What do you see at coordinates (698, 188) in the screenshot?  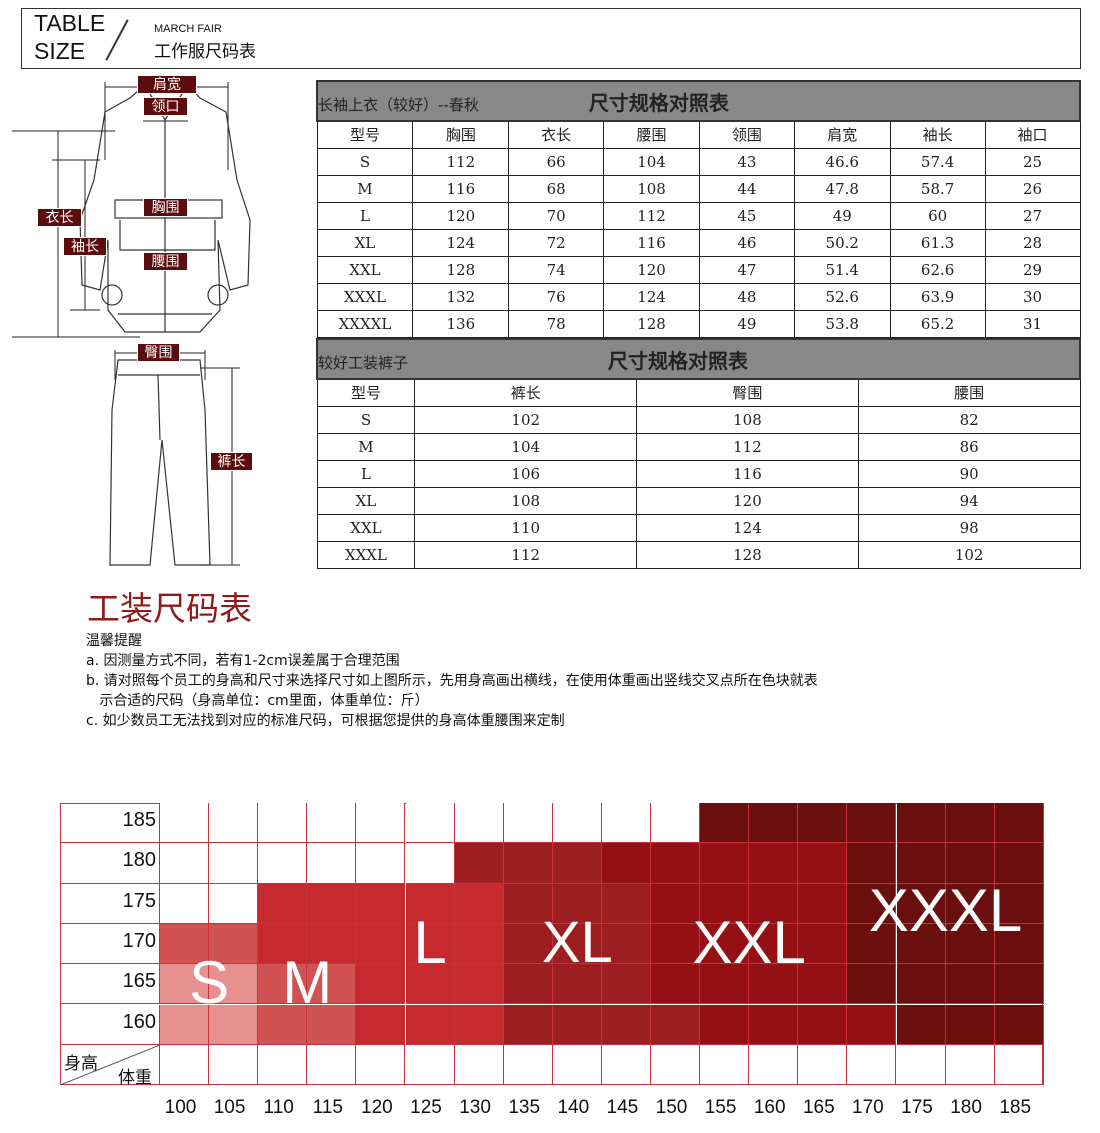 I see `table-row: M 116 68 108 44 47.8 58.7 26` at bounding box center [698, 188].